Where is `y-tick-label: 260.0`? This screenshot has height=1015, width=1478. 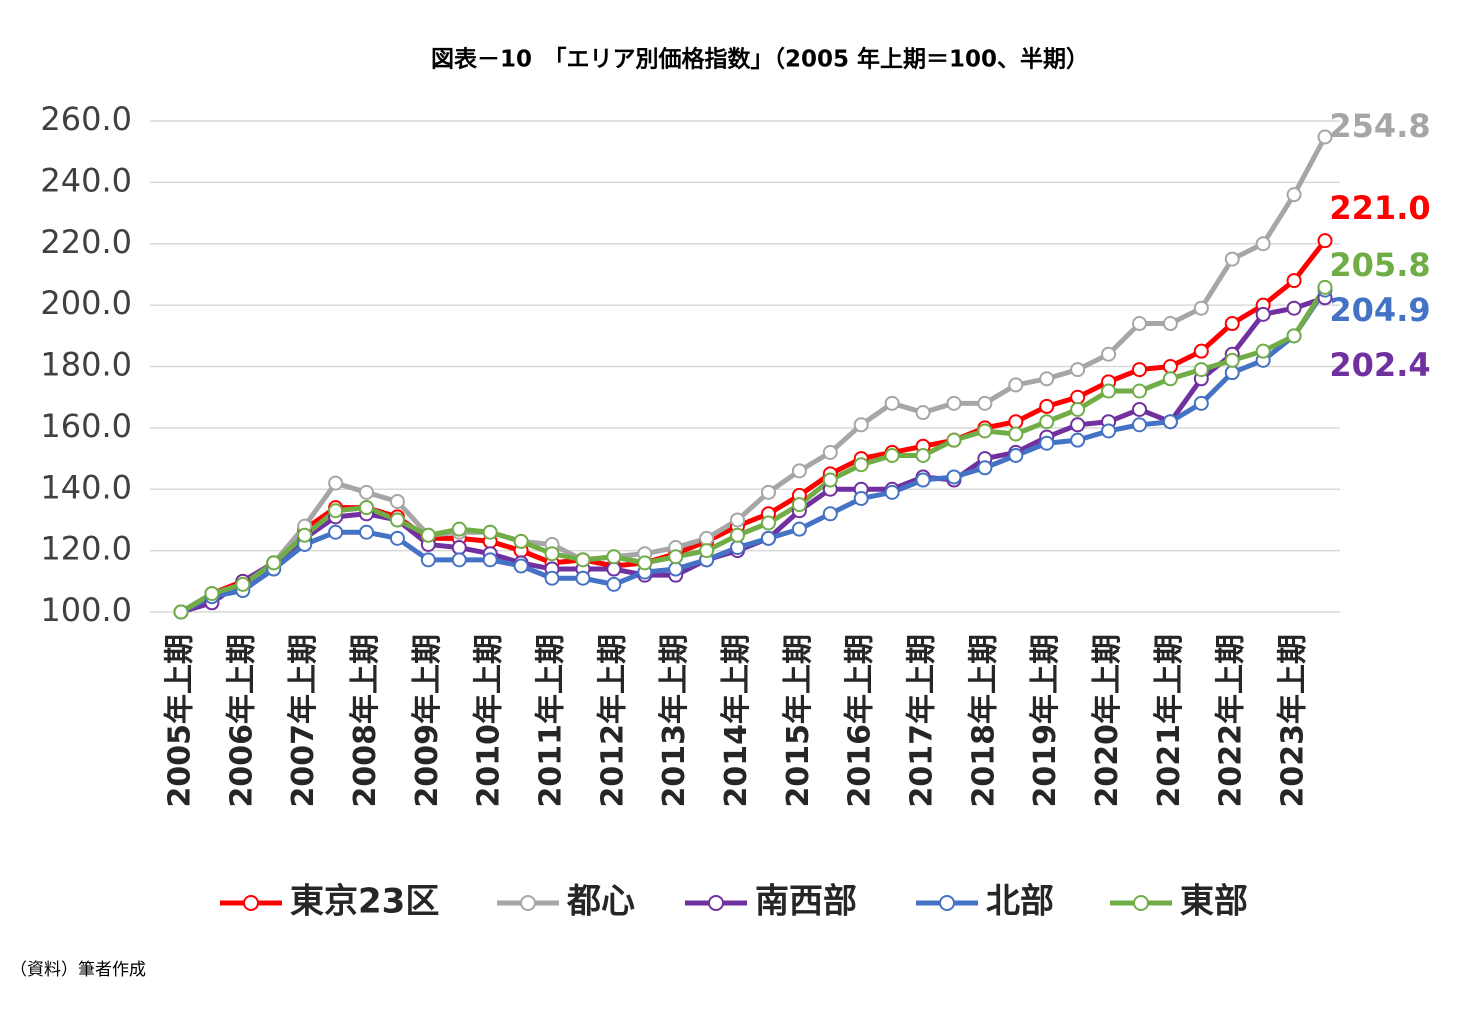 y-tick-label: 260.0 is located at coordinates (86, 119).